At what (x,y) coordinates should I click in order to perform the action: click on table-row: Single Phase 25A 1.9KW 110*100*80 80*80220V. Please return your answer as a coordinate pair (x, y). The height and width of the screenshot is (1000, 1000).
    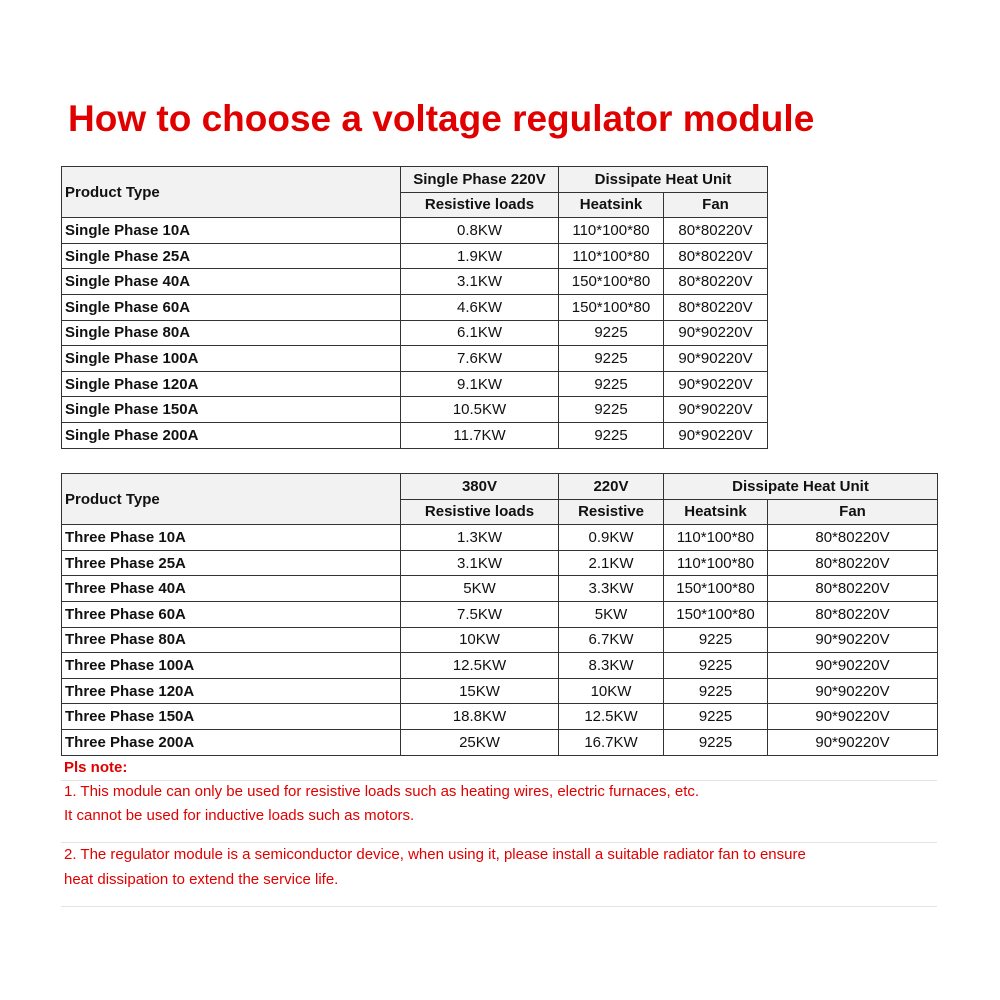
    Looking at the image, I should click on (414, 256).